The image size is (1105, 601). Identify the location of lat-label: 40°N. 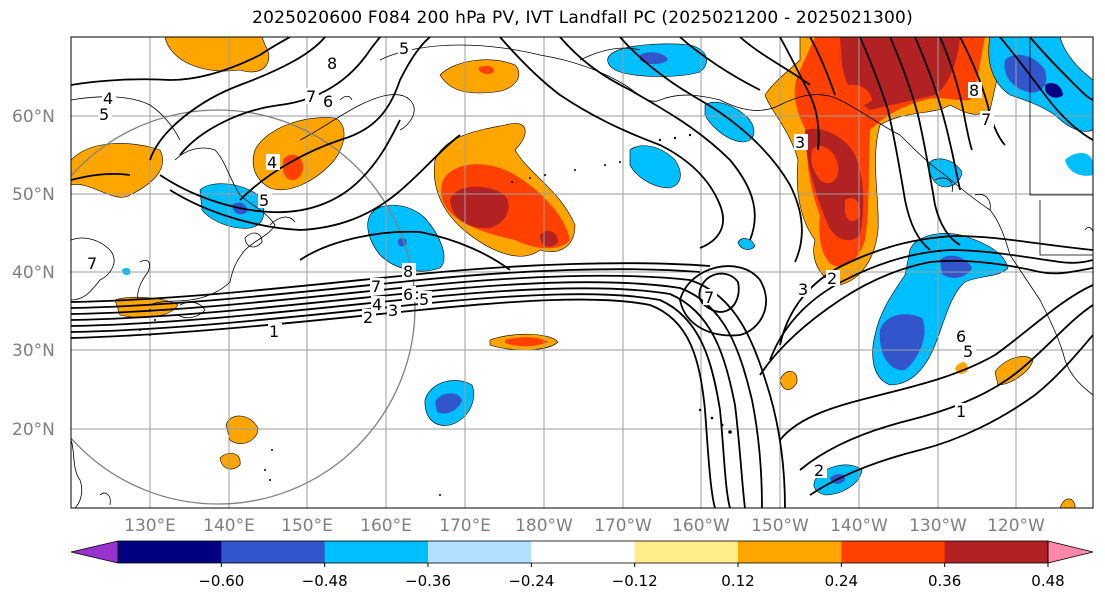
(33, 273).